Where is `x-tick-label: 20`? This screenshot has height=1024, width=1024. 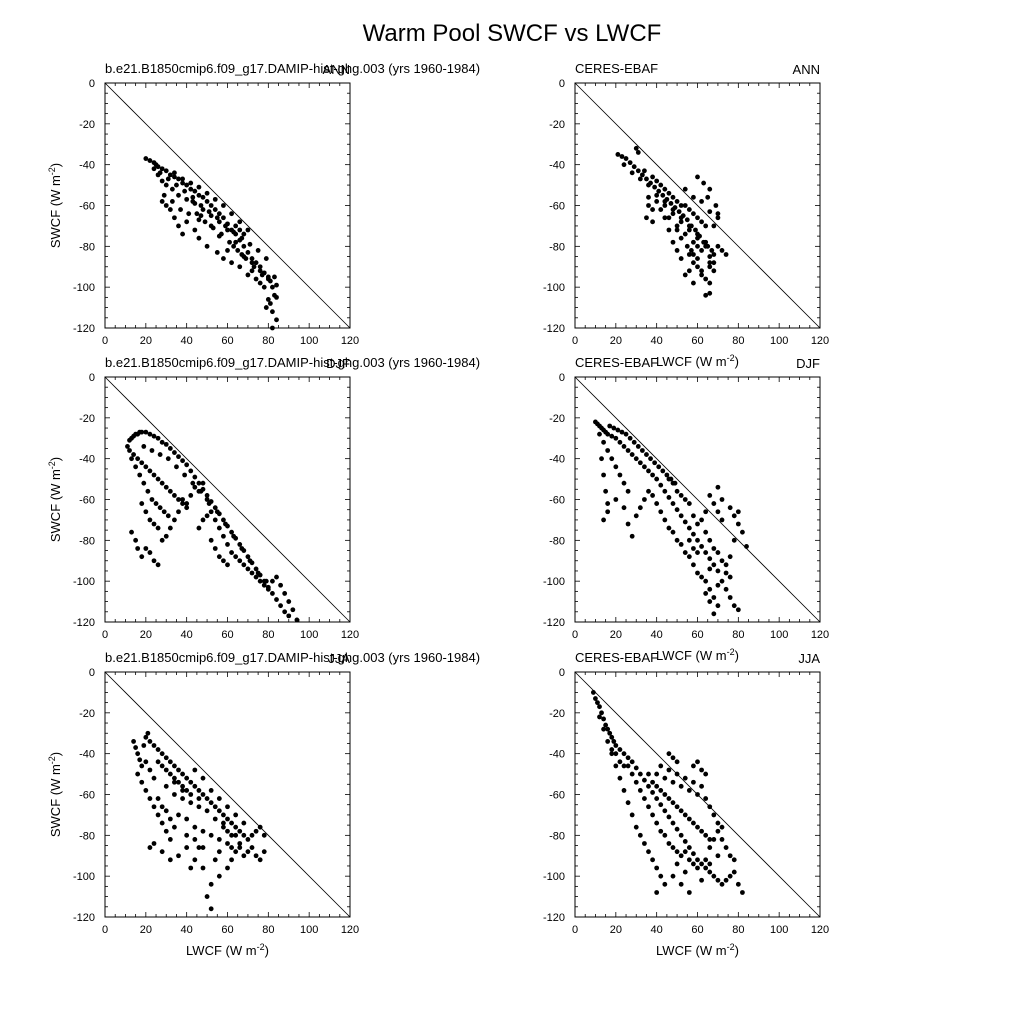 x-tick-label: 20 is located at coordinates (146, 341).